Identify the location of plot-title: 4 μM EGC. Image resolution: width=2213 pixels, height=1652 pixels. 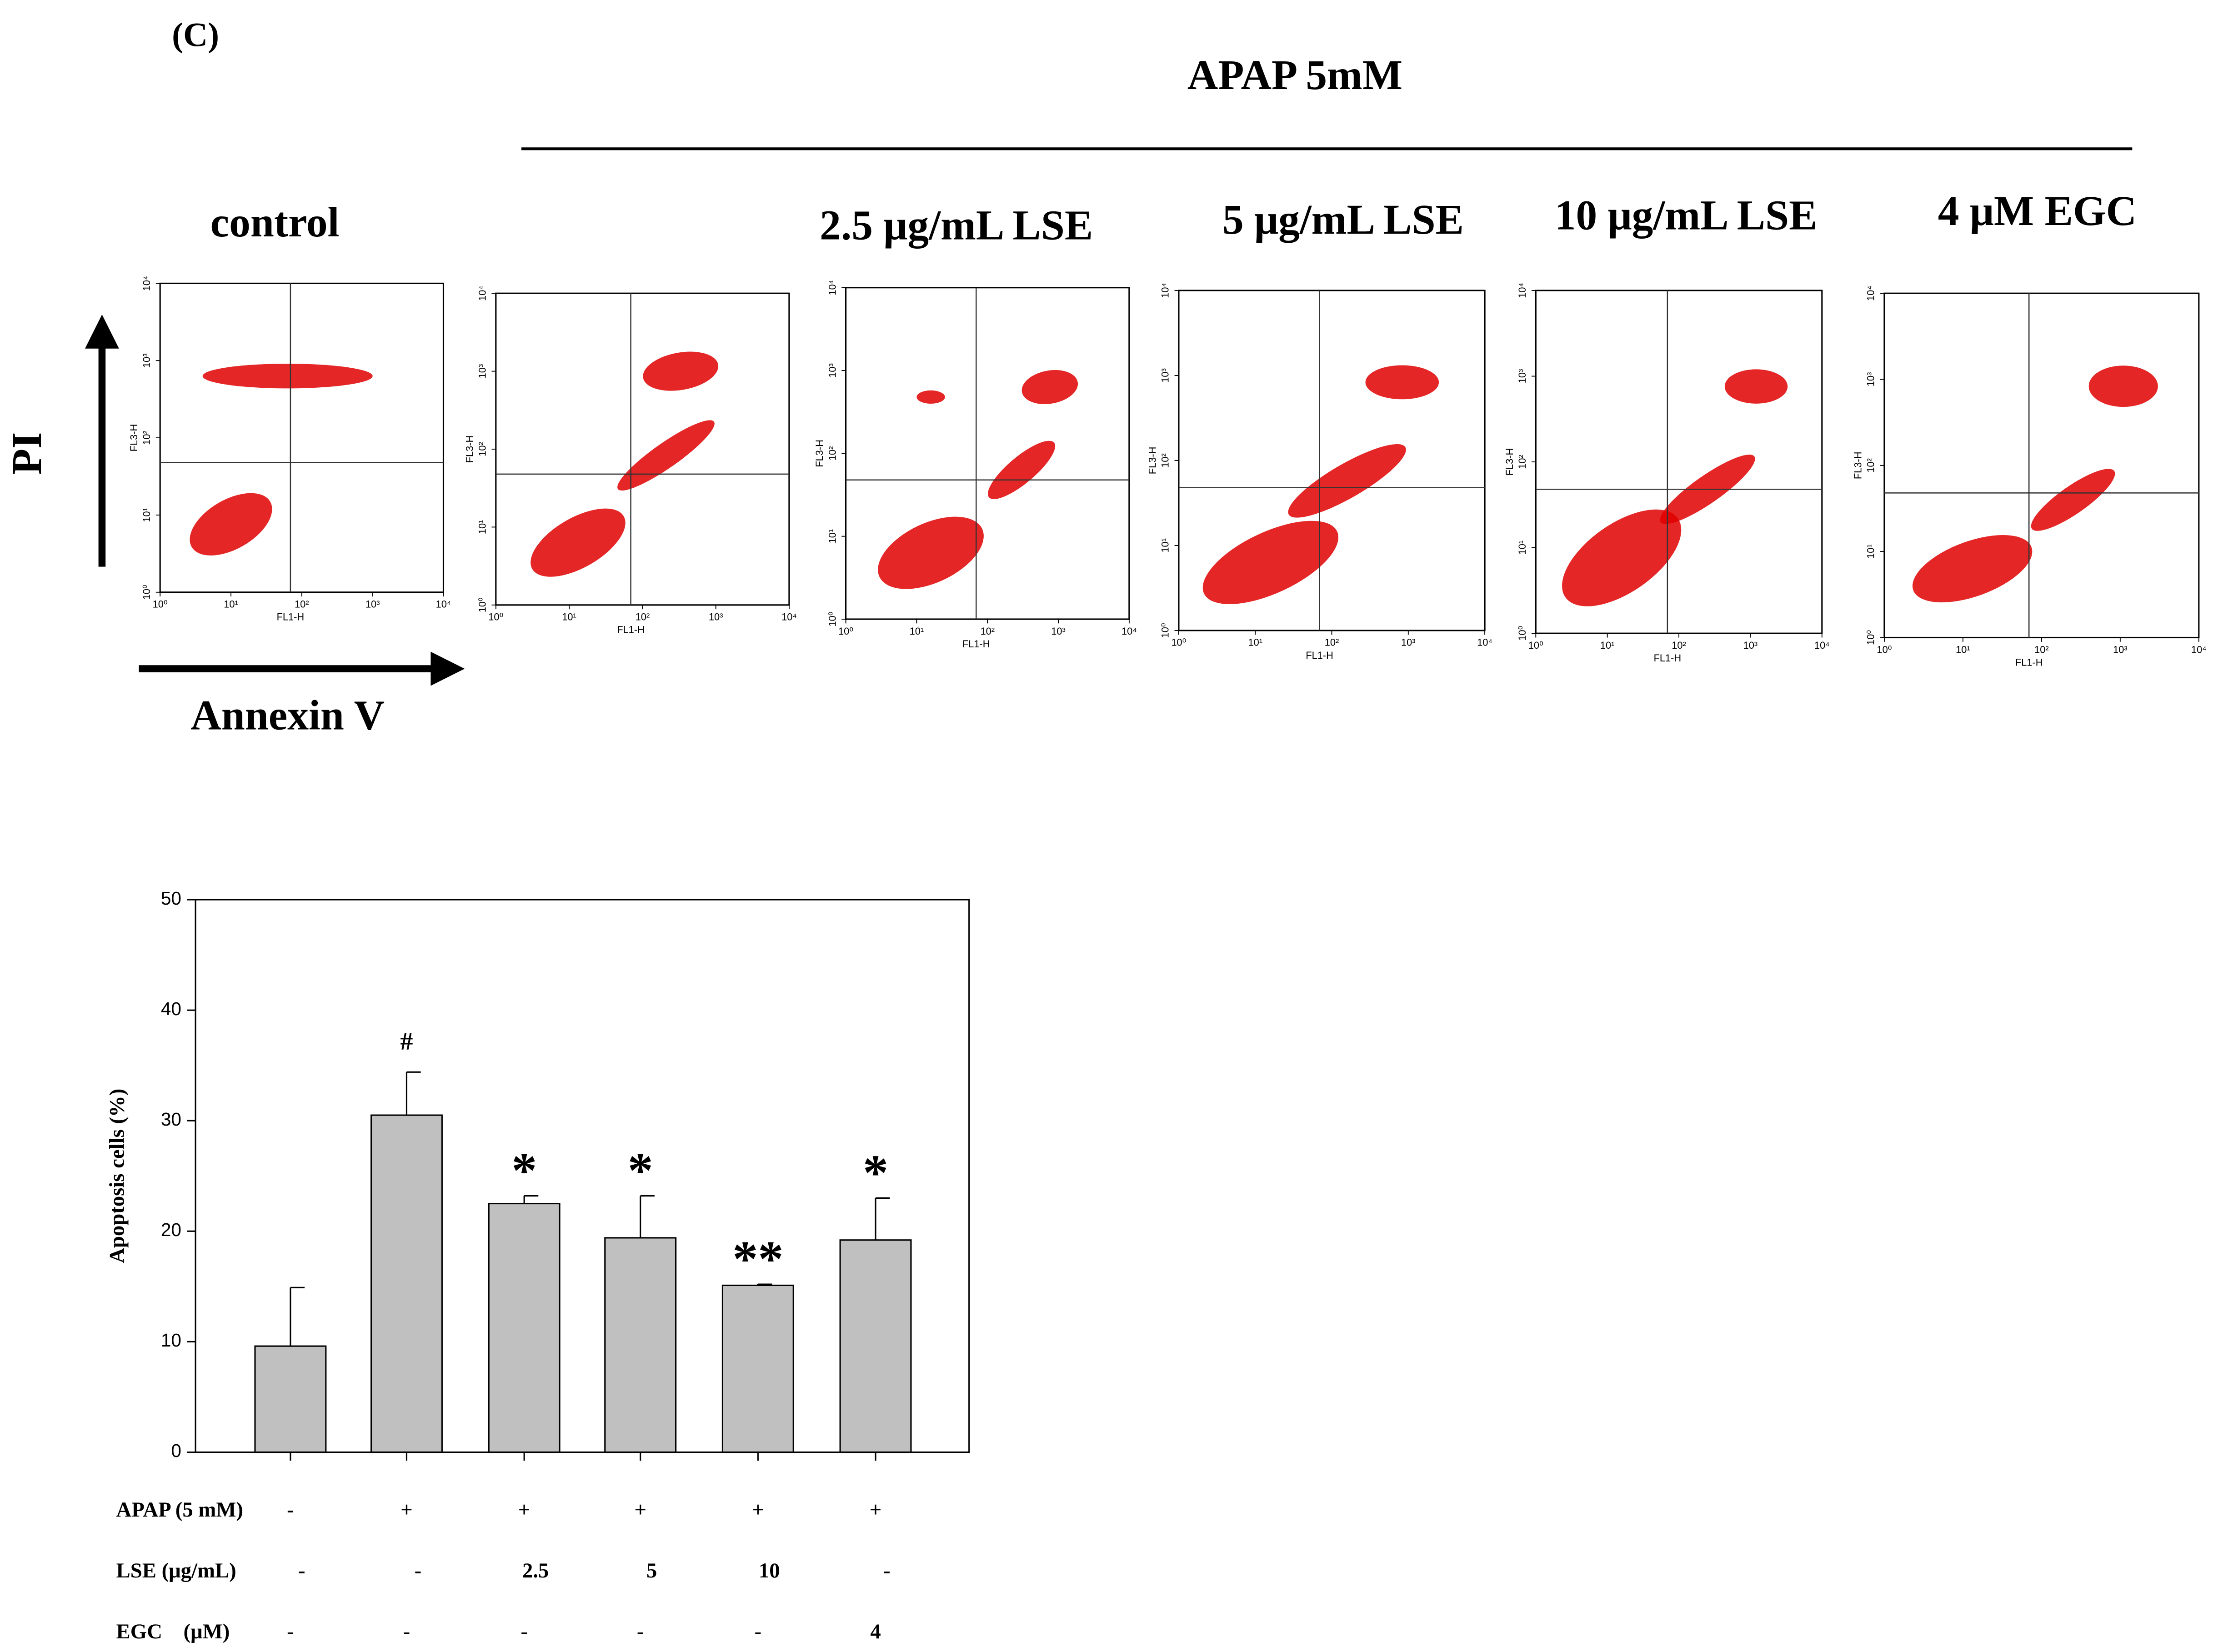
(2038, 211).